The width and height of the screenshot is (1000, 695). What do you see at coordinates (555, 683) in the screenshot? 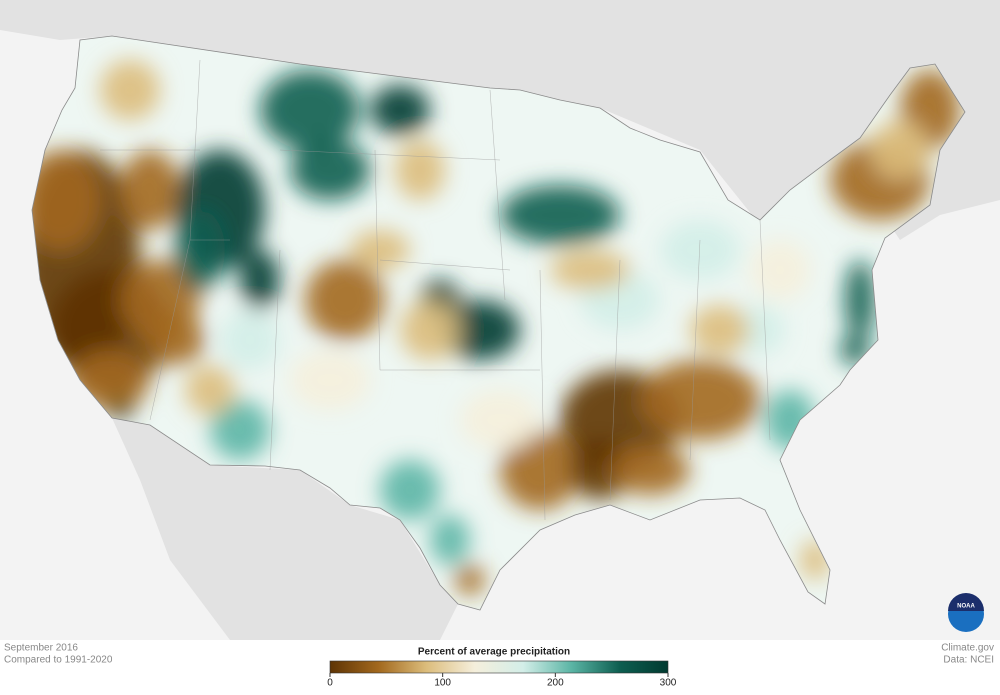
I see `legend-tick-label: 200` at bounding box center [555, 683].